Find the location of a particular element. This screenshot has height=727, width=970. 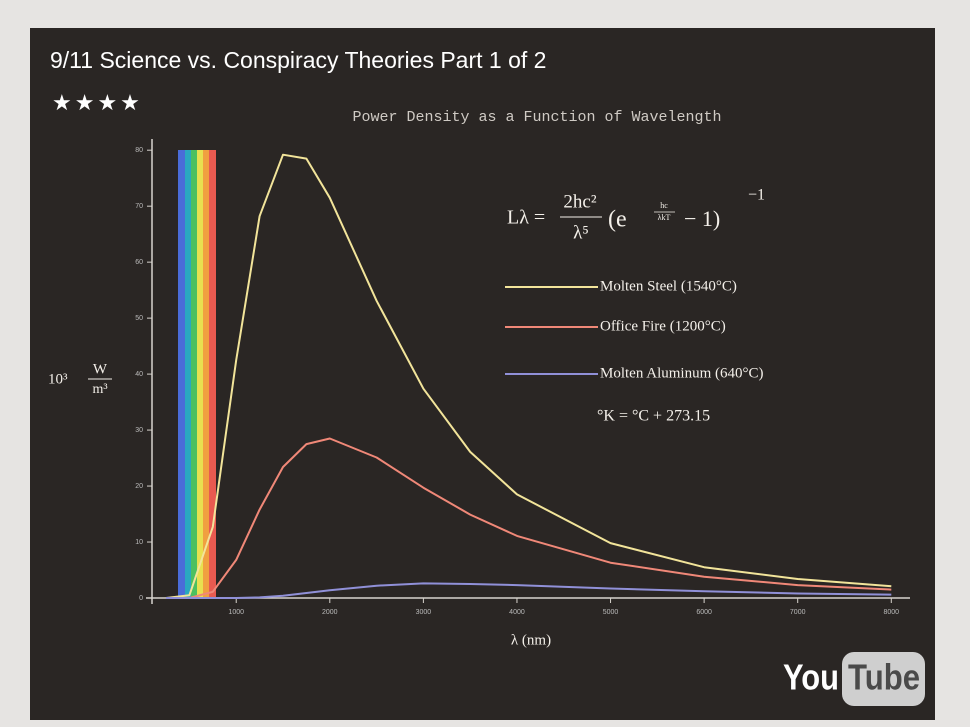

x-tick-label: 4000 is located at coordinates (517, 612).